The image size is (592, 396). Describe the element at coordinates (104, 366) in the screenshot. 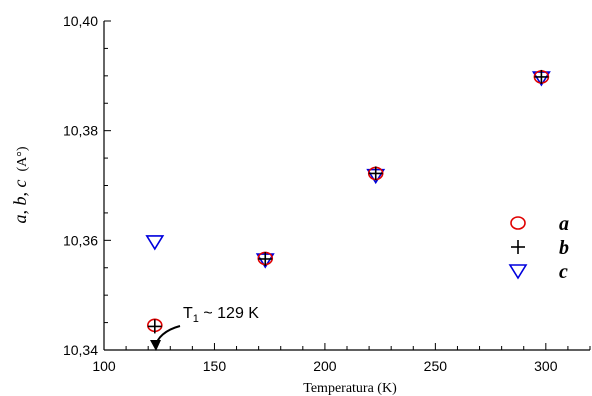

I see `x-tick-label: 100` at that location.